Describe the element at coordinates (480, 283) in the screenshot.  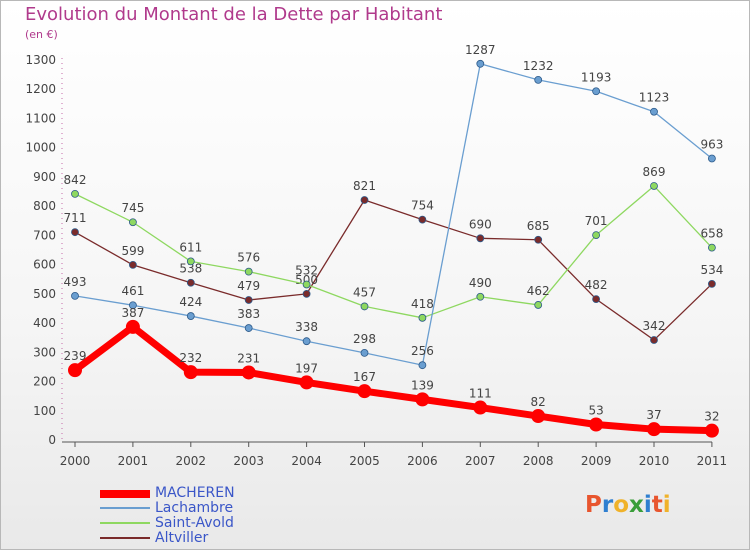
I see `data-label-saint-avold: 490` at that location.